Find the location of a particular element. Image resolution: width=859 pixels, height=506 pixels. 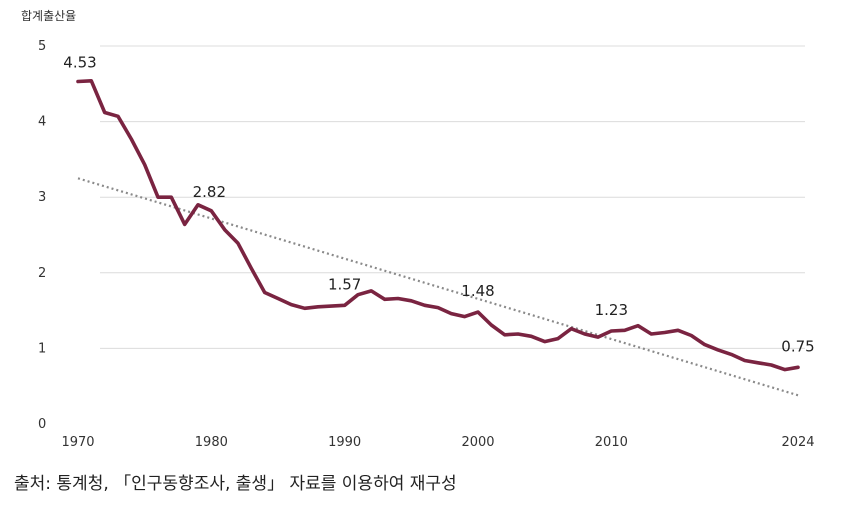

y-tick-4: 4 is located at coordinates (42, 122).